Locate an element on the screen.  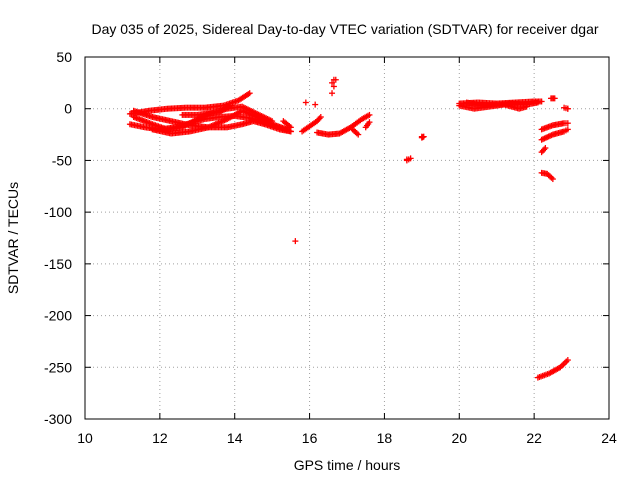
x-tick-label: 14 is located at coordinates (235, 438).